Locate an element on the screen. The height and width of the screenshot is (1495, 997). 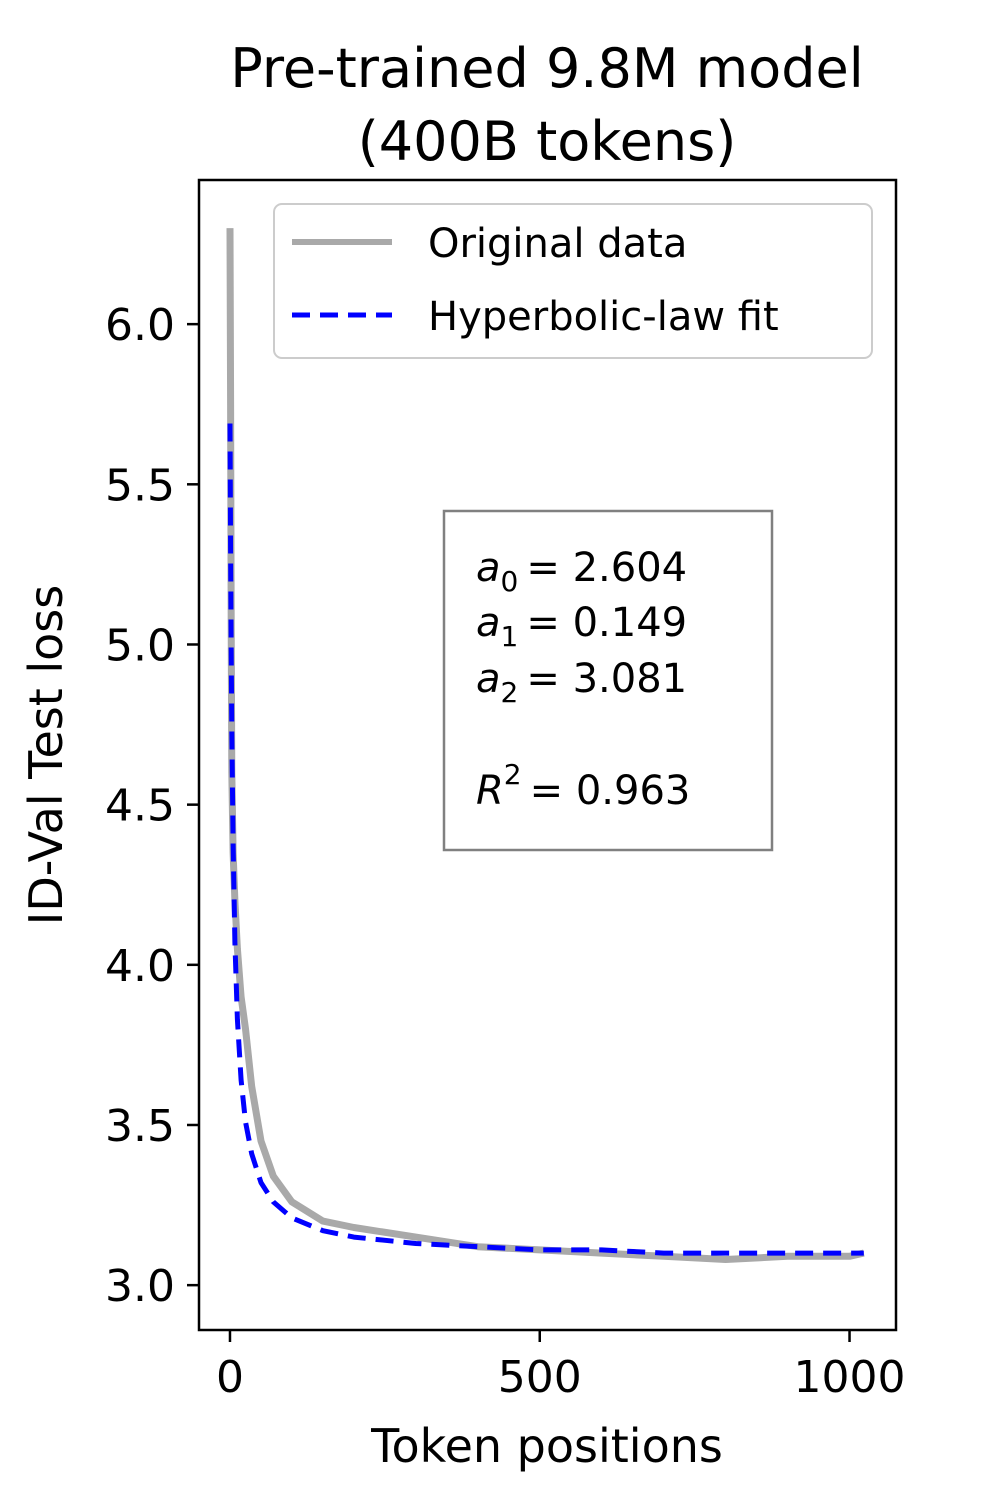
param-a0-sub: 0 is located at coordinates (510, 581).